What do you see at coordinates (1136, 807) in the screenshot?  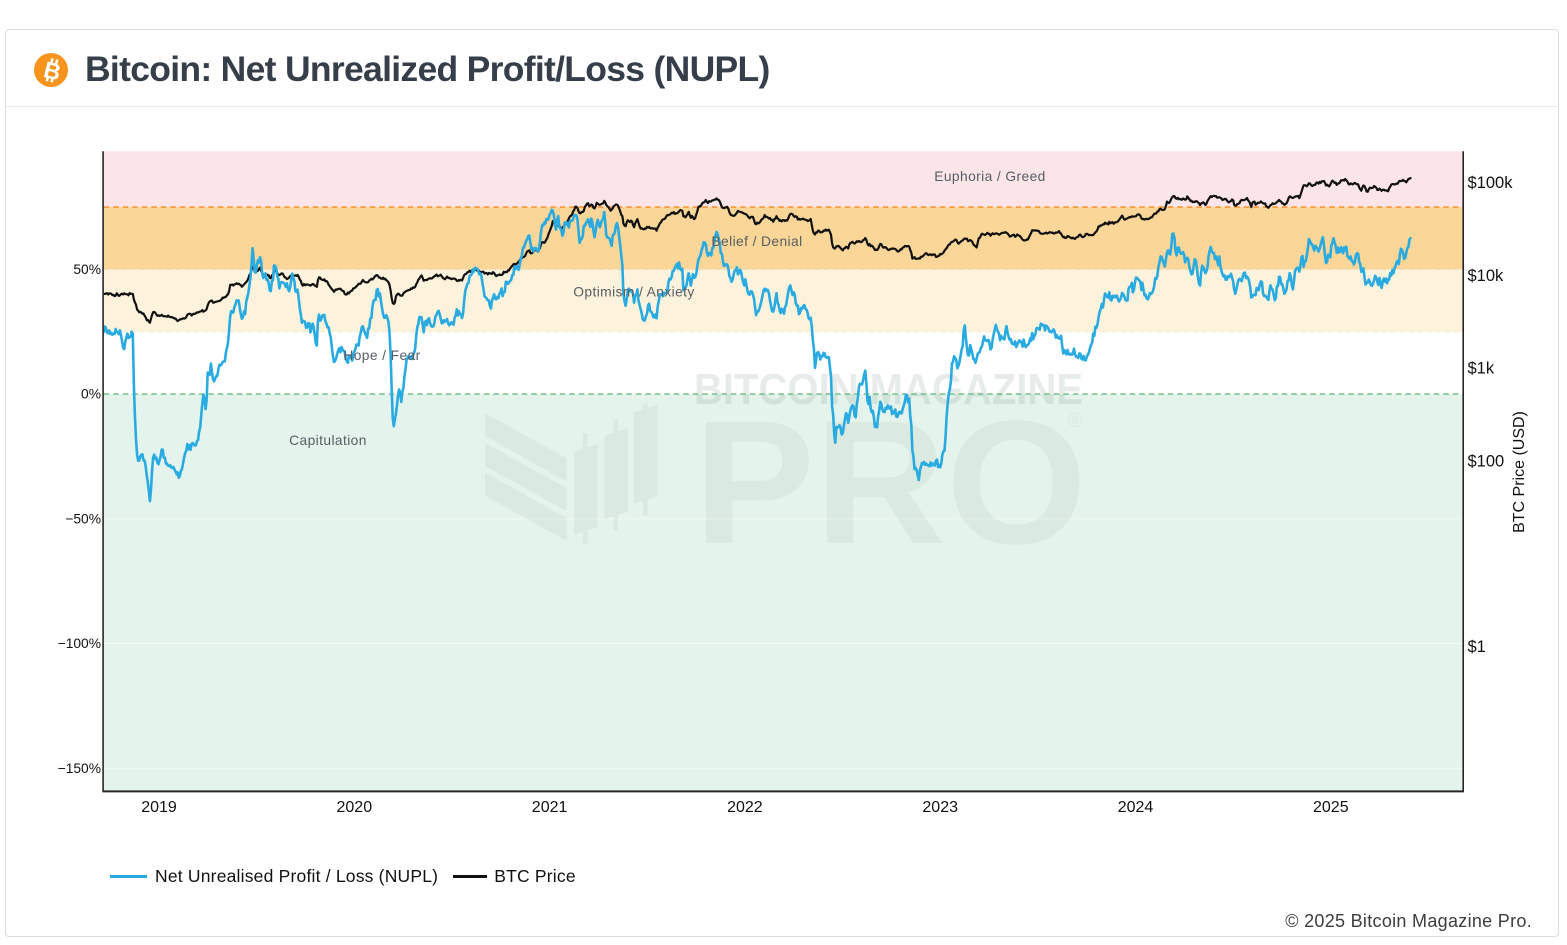 I see `svg-text: 2024` at bounding box center [1136, 807].